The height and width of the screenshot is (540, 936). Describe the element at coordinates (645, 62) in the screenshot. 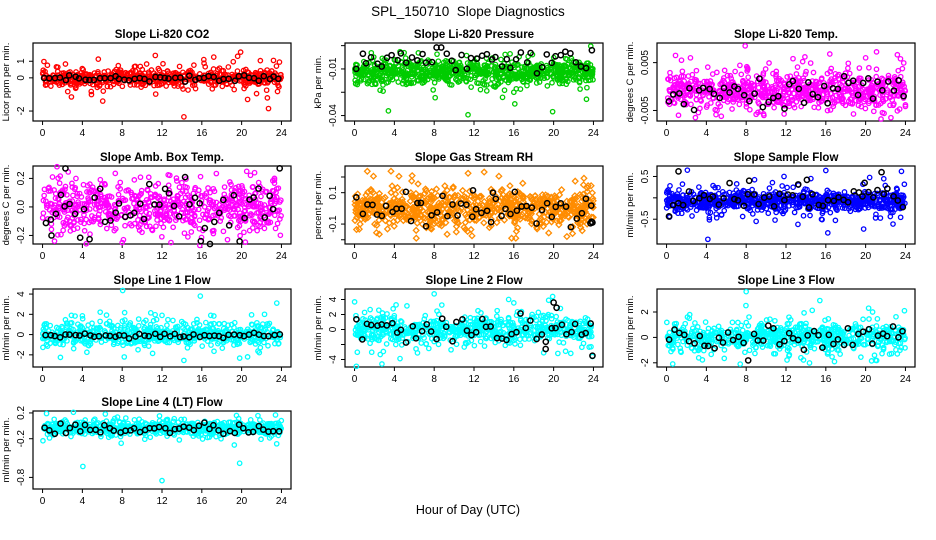

I see `y-tick-label: 0.005` at that location.